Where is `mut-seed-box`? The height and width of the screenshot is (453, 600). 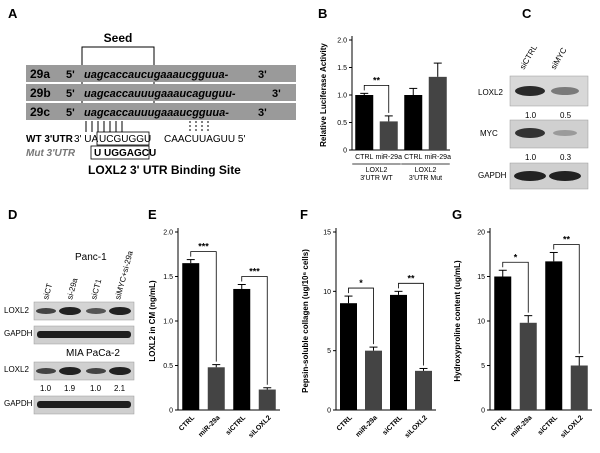 mut-seed-box is located at coordinates (120, 152).